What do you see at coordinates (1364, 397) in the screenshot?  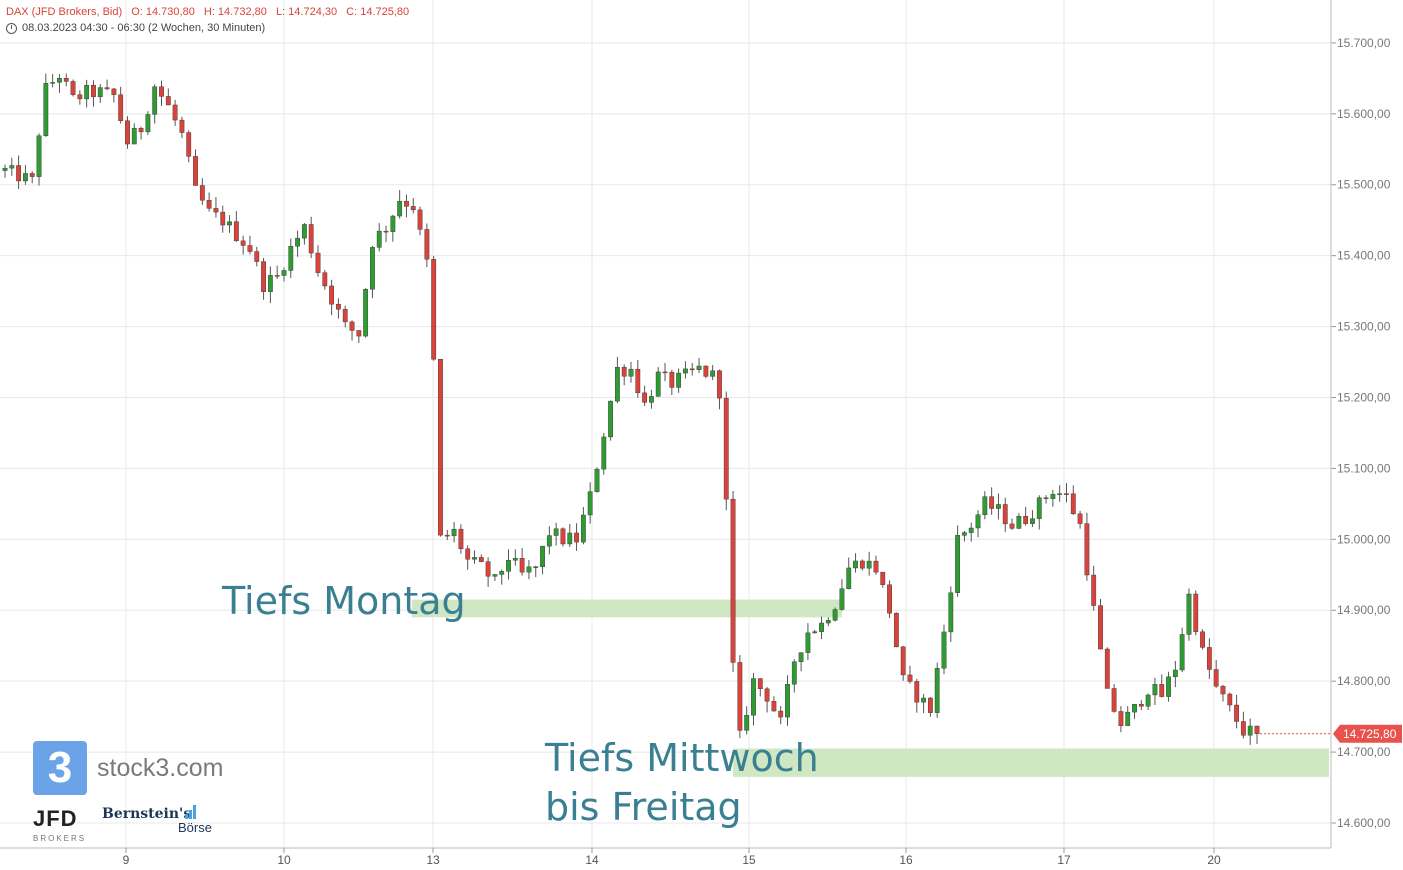 I see `y-tick-label: 15.200,00` at bounding box center [1364, 397].